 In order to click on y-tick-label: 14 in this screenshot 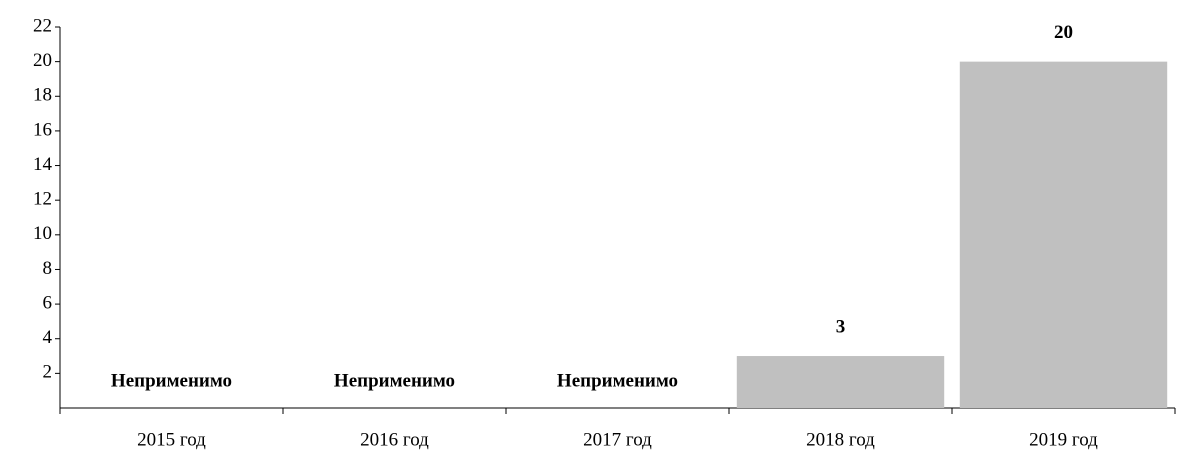, I will do `click(43, 164)`.